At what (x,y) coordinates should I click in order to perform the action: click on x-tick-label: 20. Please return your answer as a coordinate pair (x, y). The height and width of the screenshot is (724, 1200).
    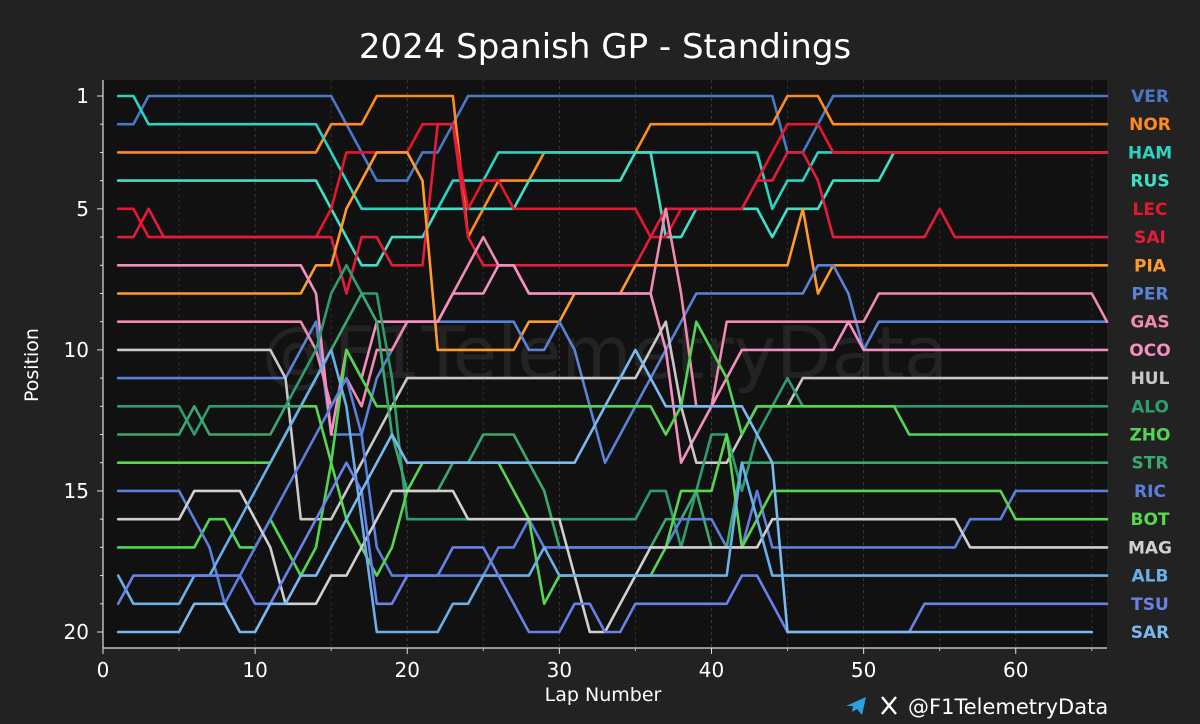
    Looking at the image, I should click on (407, 670).